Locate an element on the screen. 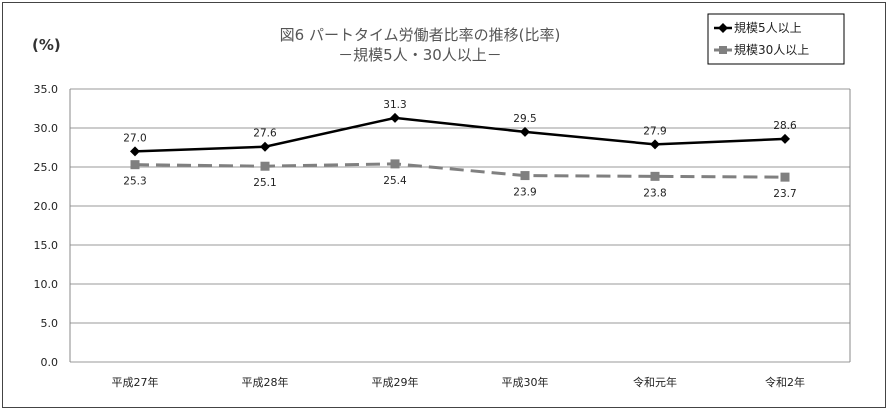 The width and height of the screenshot is (890, 414). x-tick-label: 平成29年 is located at coordinates (395, 382).